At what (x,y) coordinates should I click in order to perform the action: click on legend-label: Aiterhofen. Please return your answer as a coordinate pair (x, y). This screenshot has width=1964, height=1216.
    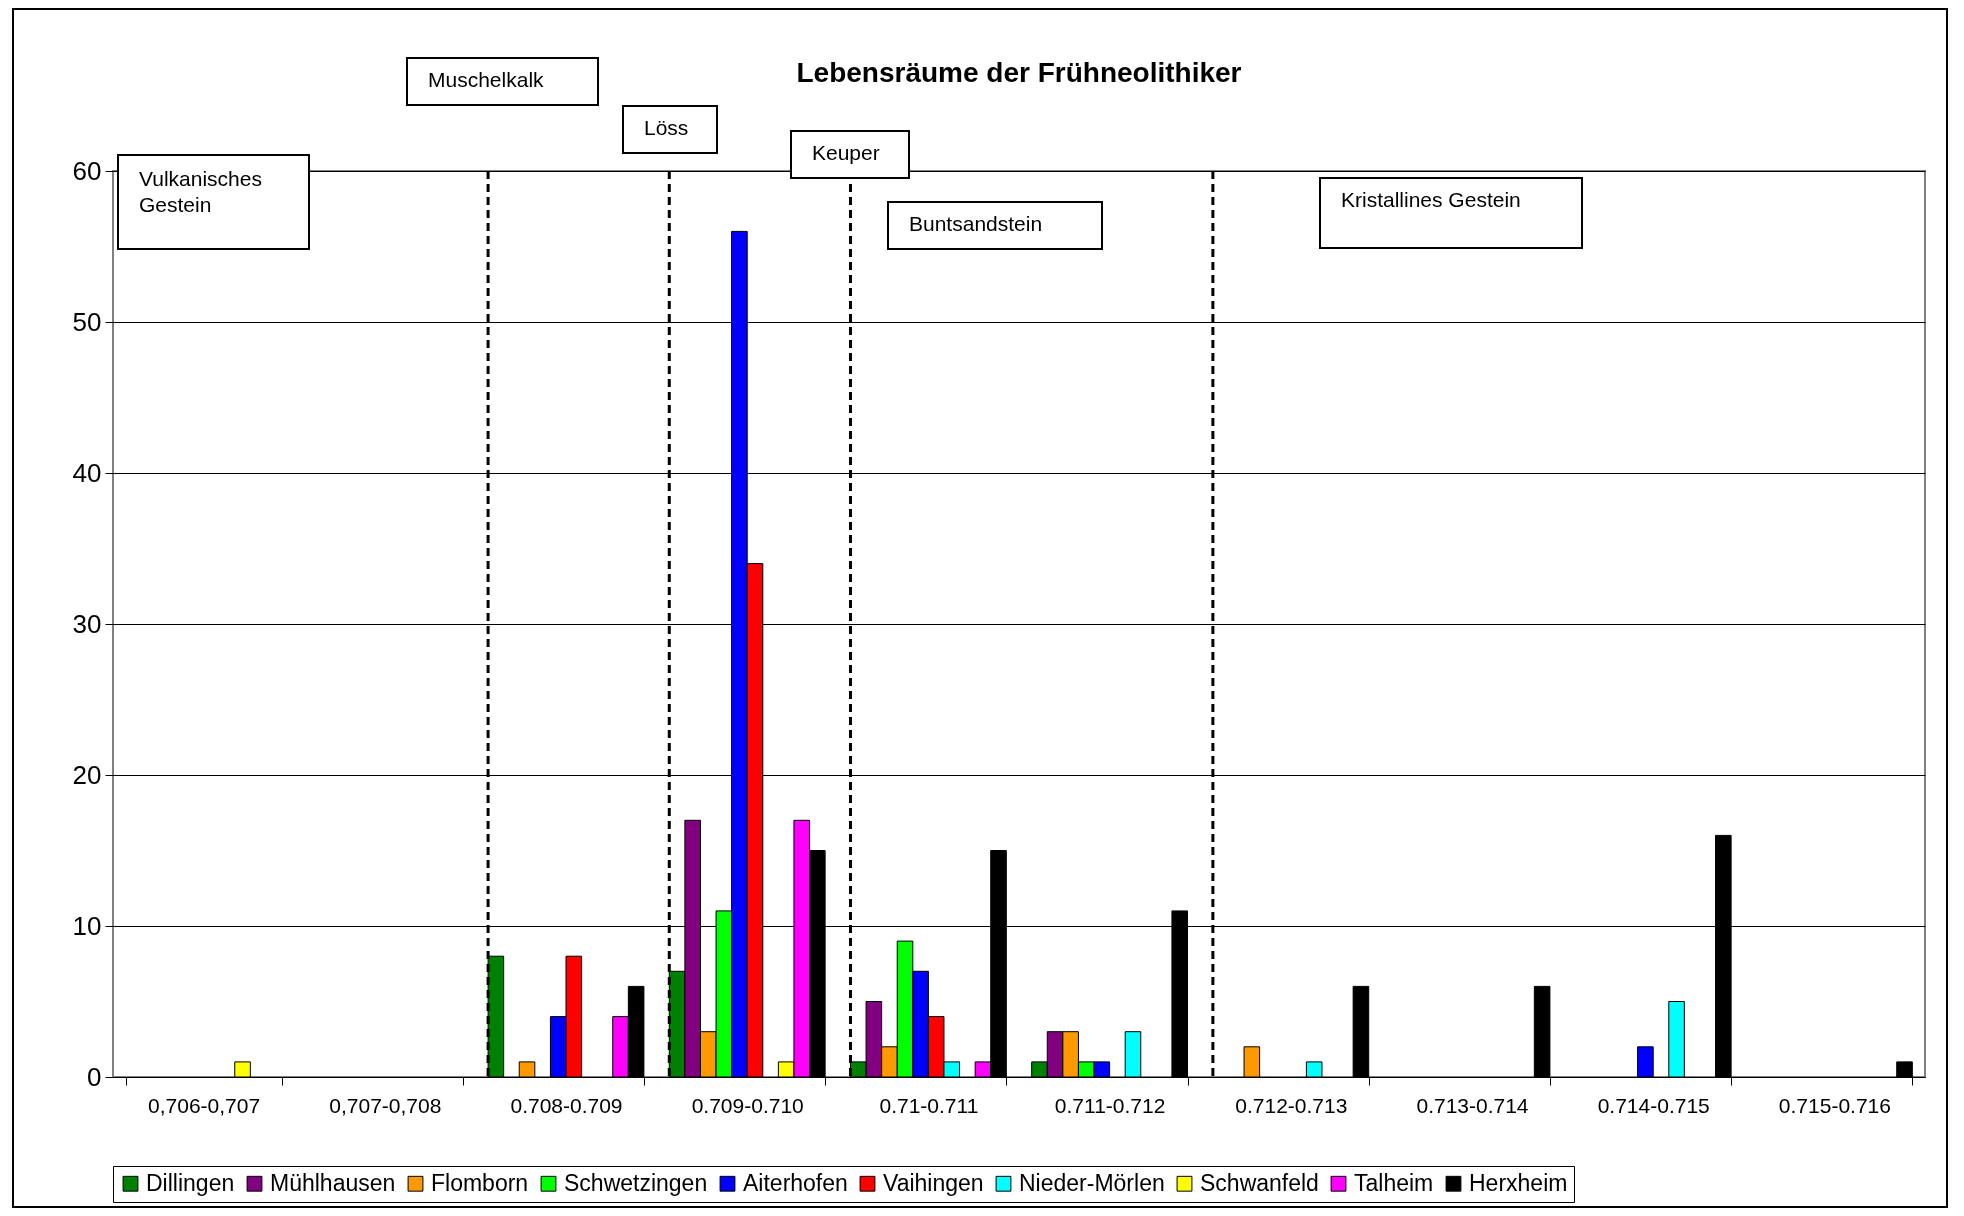
    Looking at the image, I should click on (795, 1182).